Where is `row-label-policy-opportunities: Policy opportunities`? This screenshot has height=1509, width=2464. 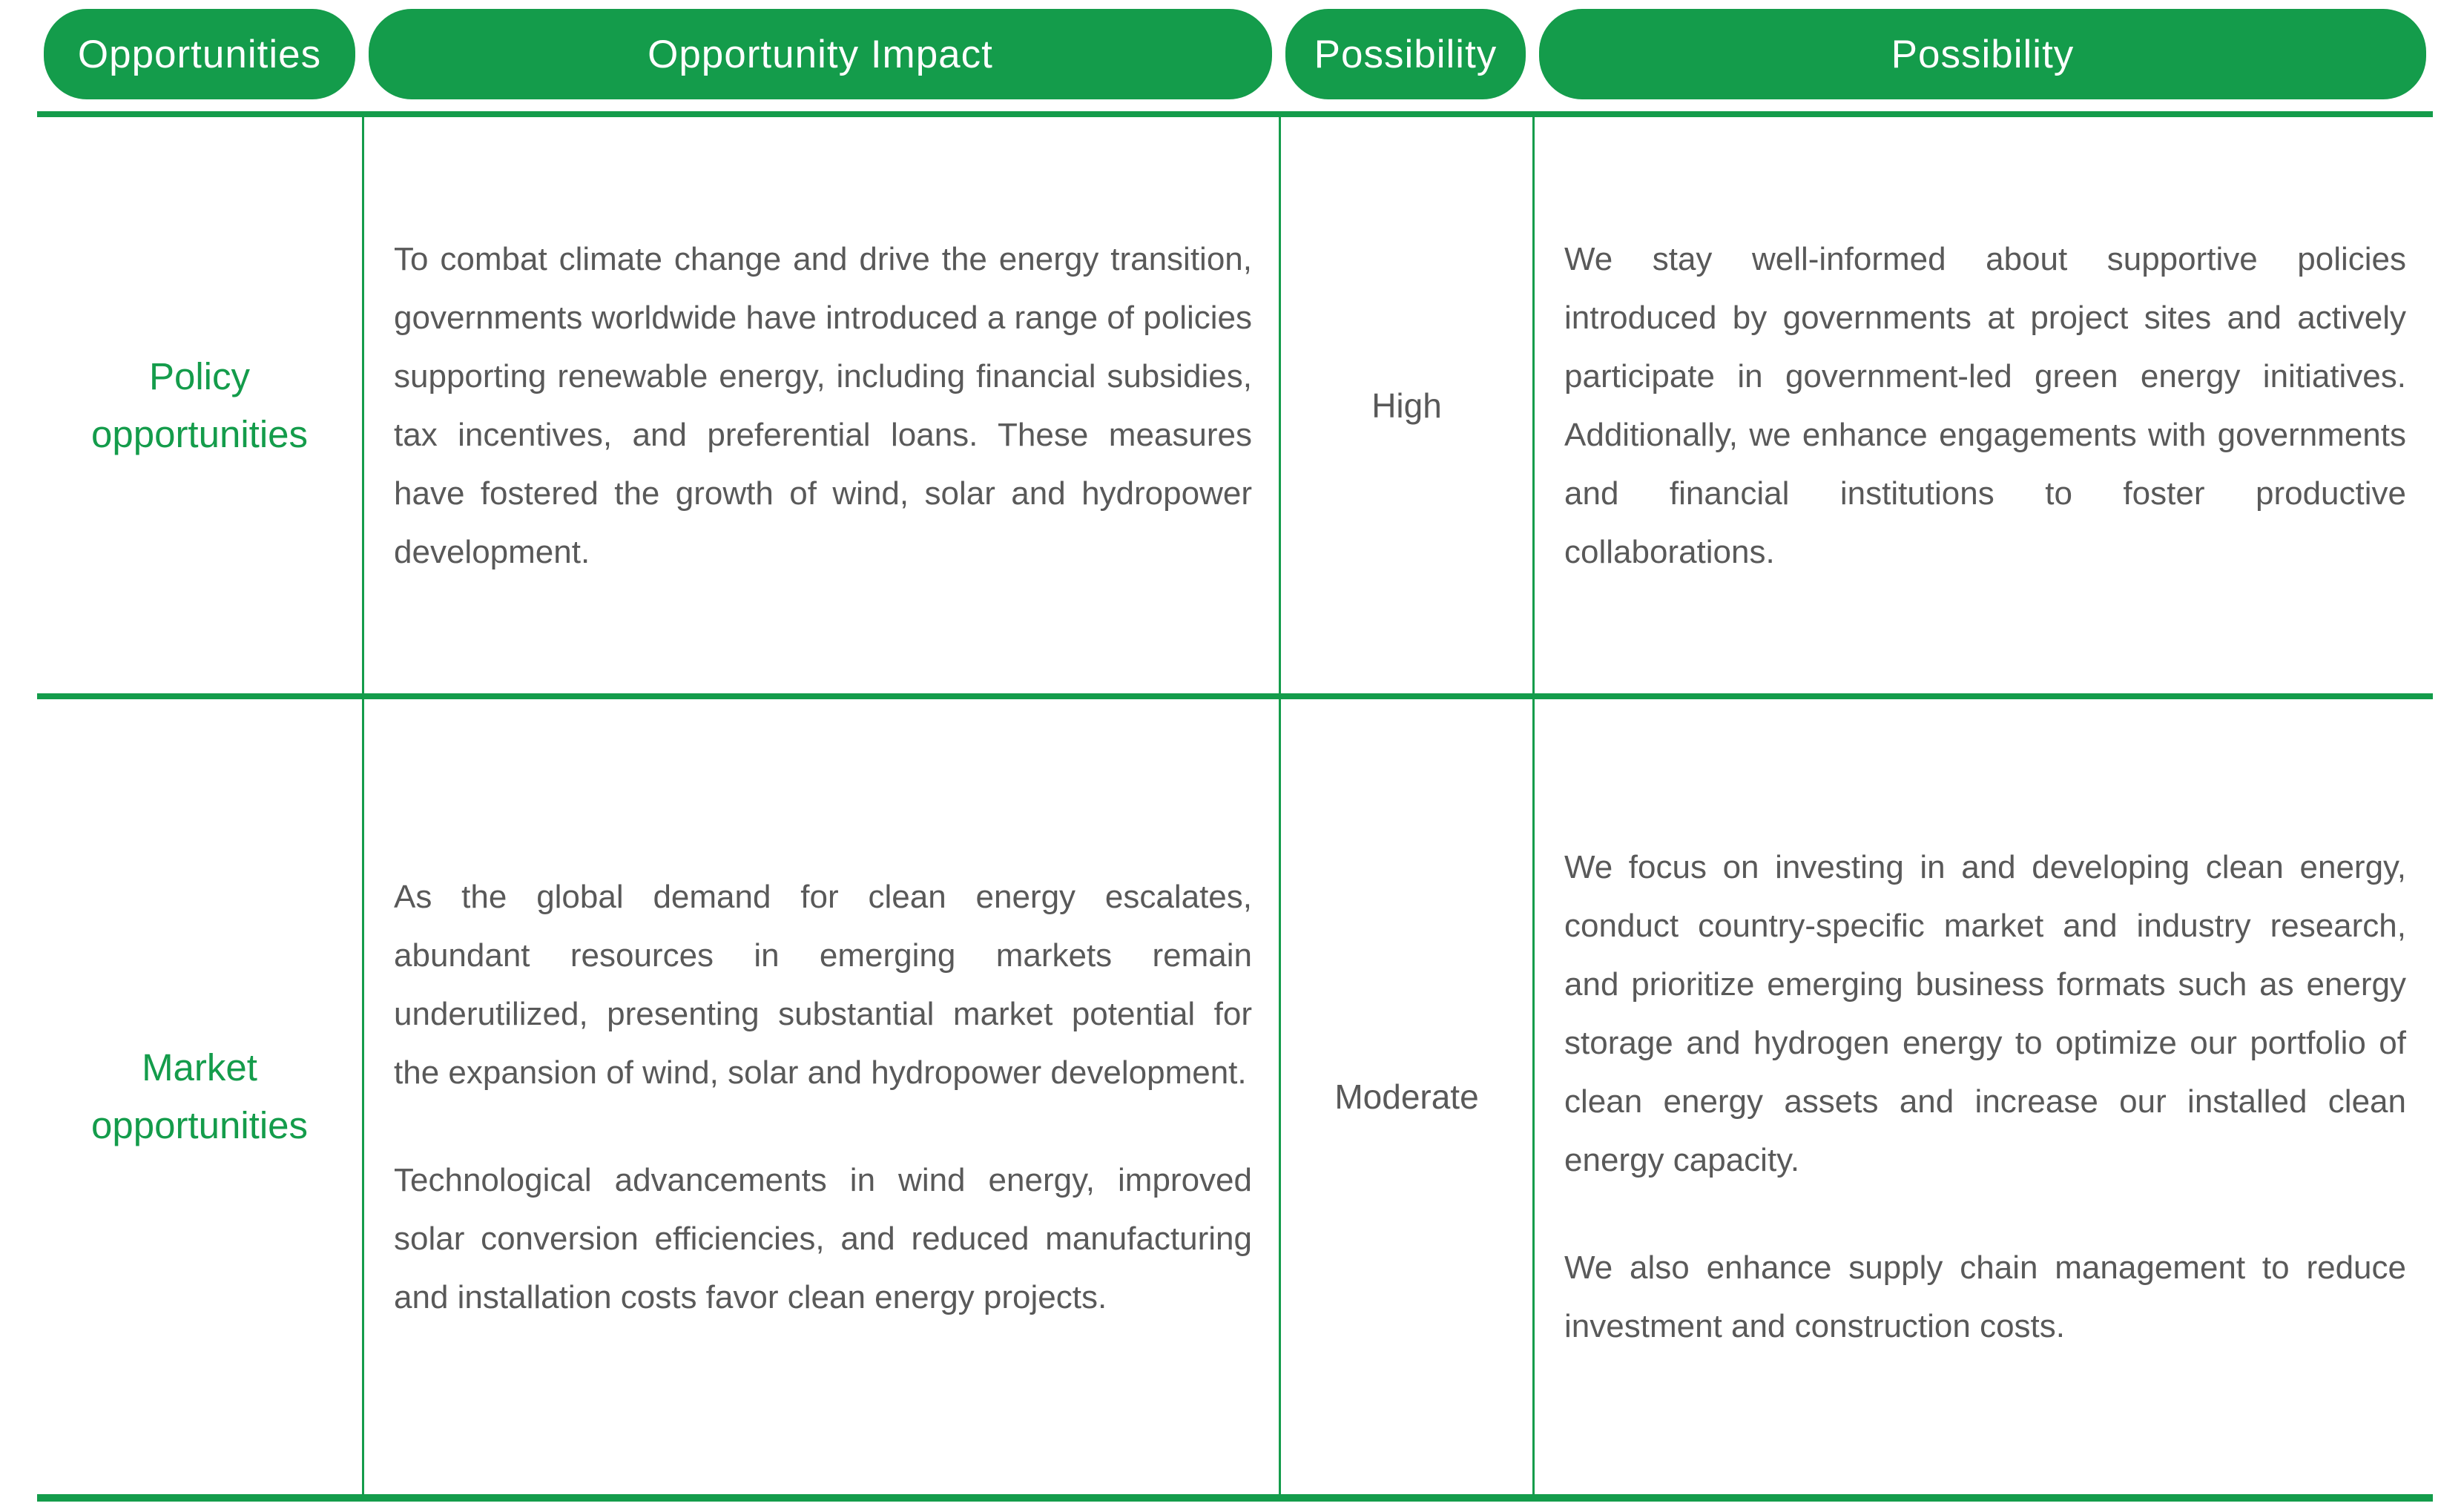
row-label-policy-opportunities: Policy opportunities is located at coordinates (199, 404).